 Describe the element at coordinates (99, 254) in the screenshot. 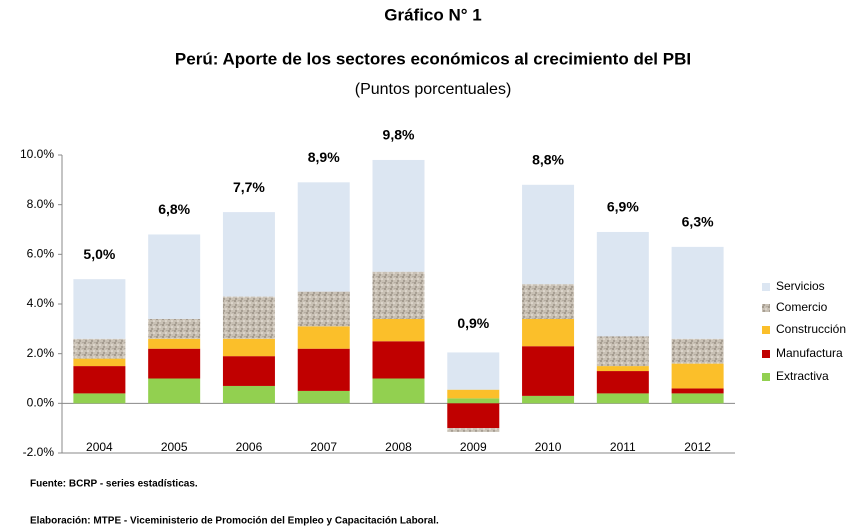

I see `total-label: 5,0%` at that location.